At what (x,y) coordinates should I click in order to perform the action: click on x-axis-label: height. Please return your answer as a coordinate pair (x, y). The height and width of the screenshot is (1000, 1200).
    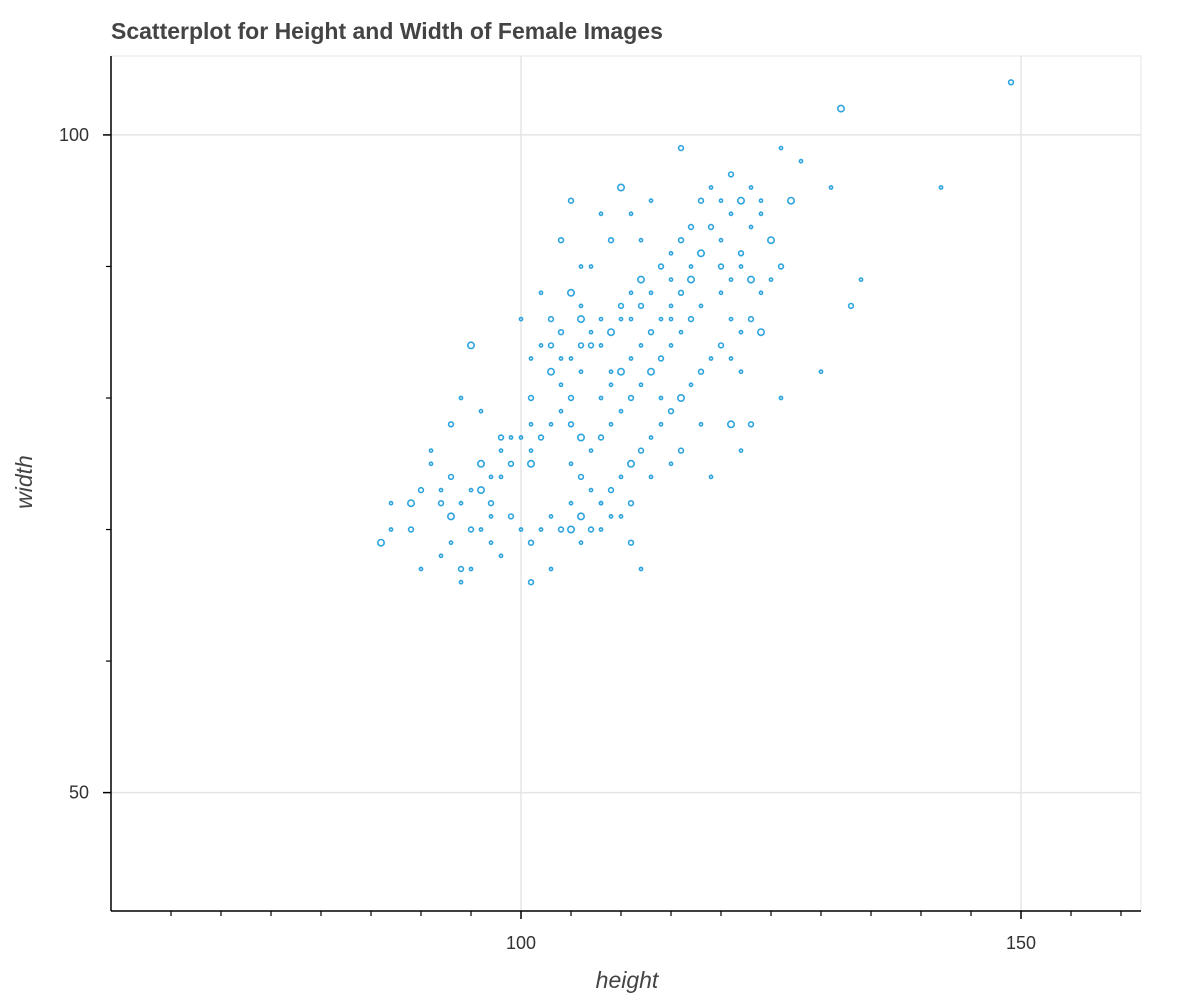
    Looking at the image, I should click on (628, 980).